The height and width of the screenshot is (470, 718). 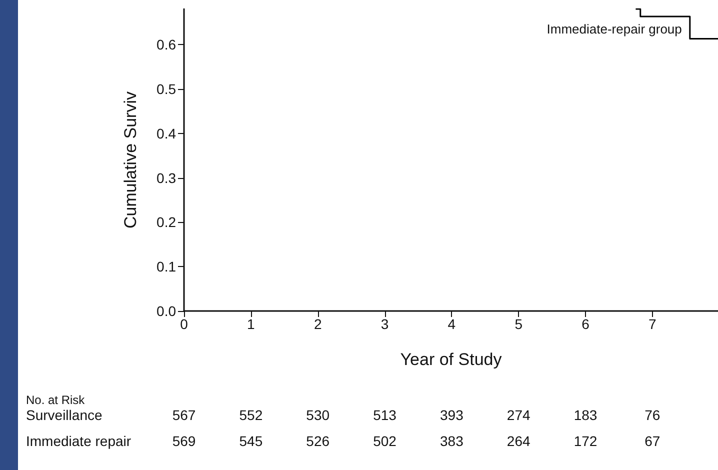 I want to click on y-tick-label: 0.1, so click(x=166, y=266).